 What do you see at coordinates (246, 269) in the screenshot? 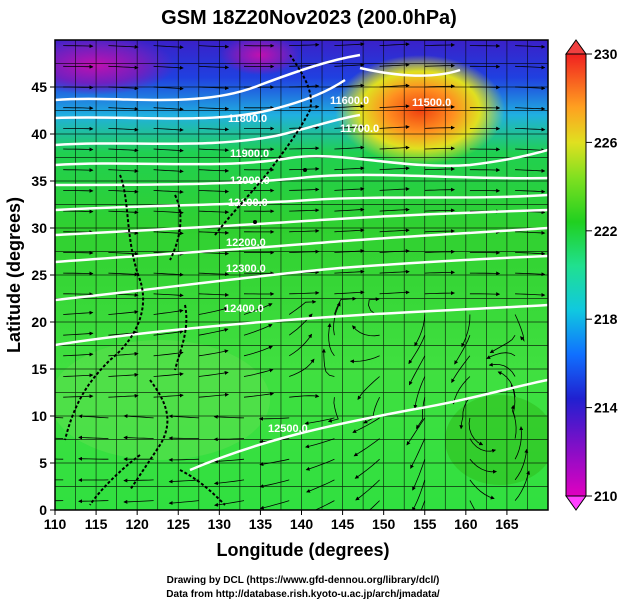
I see `contour-label: 12300.0` at bounding box center [246, 269].